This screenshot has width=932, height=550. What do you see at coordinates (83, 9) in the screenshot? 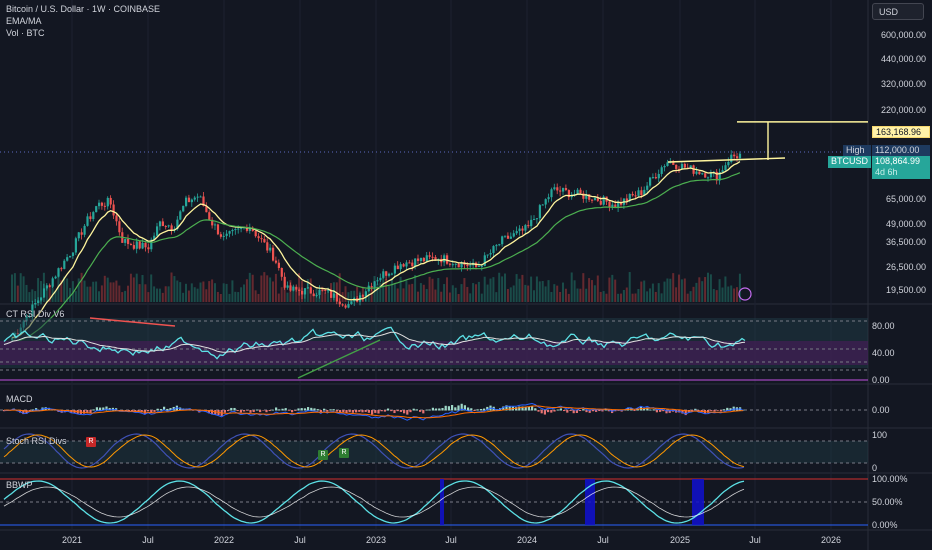
I see `symbol-title: Bitcoin / U.S. Dollar · 1W · COINBASE` at bounding box center [83, 9].